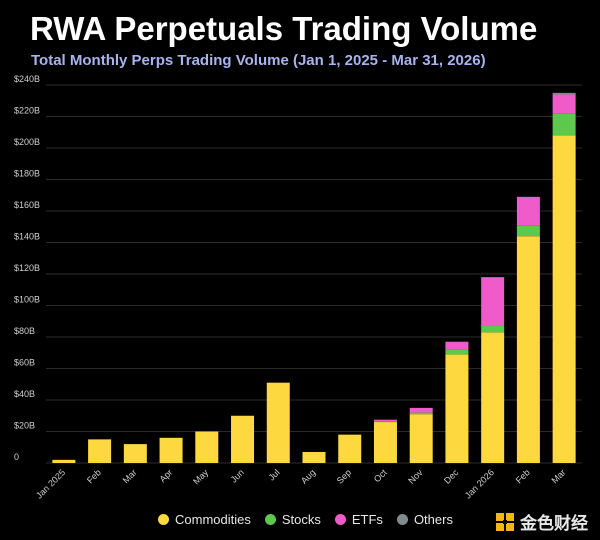  Describe the element at coordinates (344, 476) in the screenshot. I see `x-tick-label: Sep` at that location.